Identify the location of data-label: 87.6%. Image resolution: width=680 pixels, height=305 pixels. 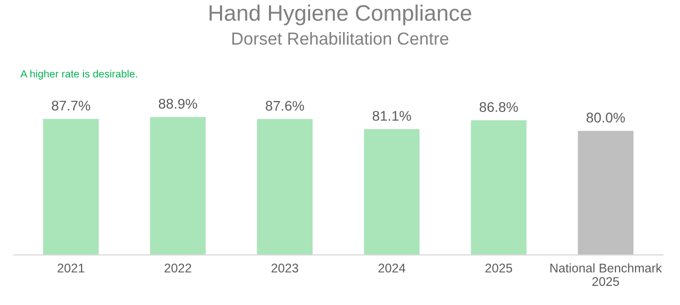
(285, 105).